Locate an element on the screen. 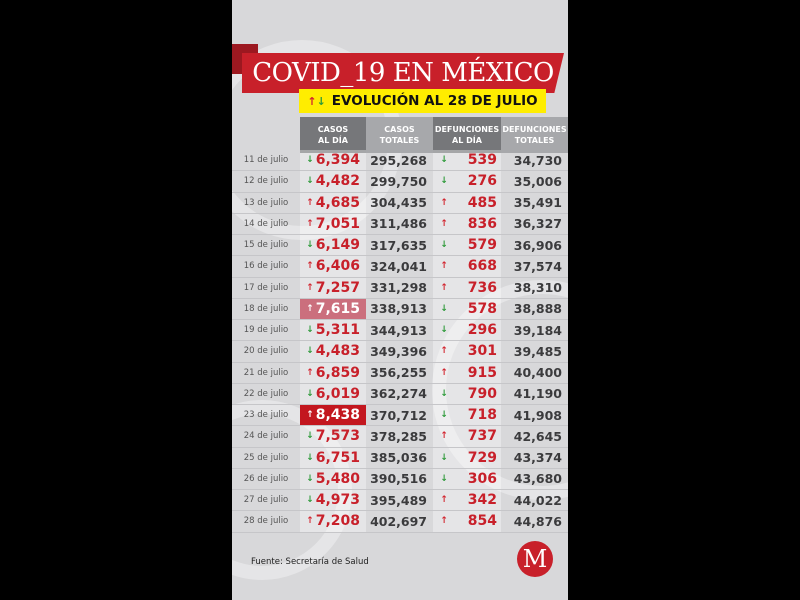  cases-total: 385,036 is located at coordinates (398, 458).